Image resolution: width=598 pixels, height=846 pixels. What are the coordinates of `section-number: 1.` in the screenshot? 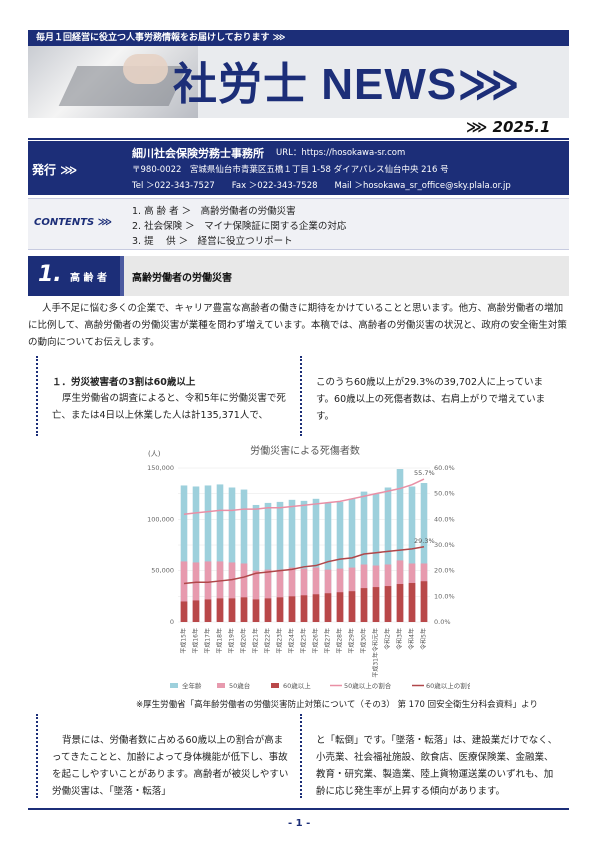 It's located at (50, 274).